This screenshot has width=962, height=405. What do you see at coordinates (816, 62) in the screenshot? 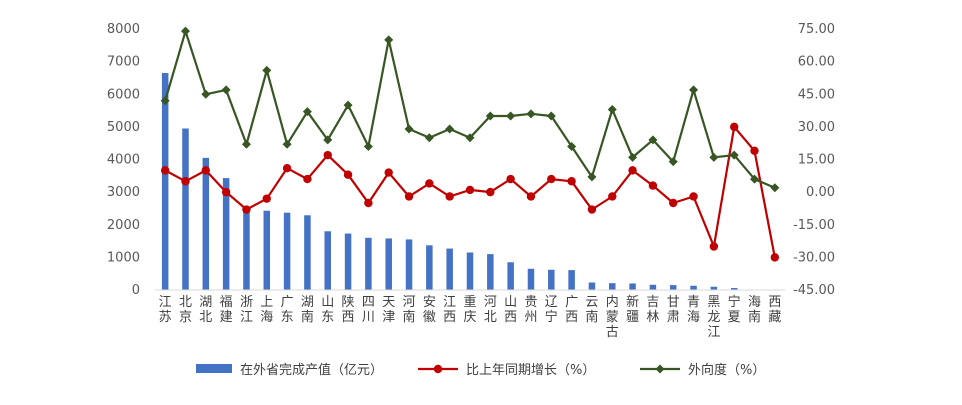
I see `y-right-tick-label: 60.00` at bounding box center [816, 62].